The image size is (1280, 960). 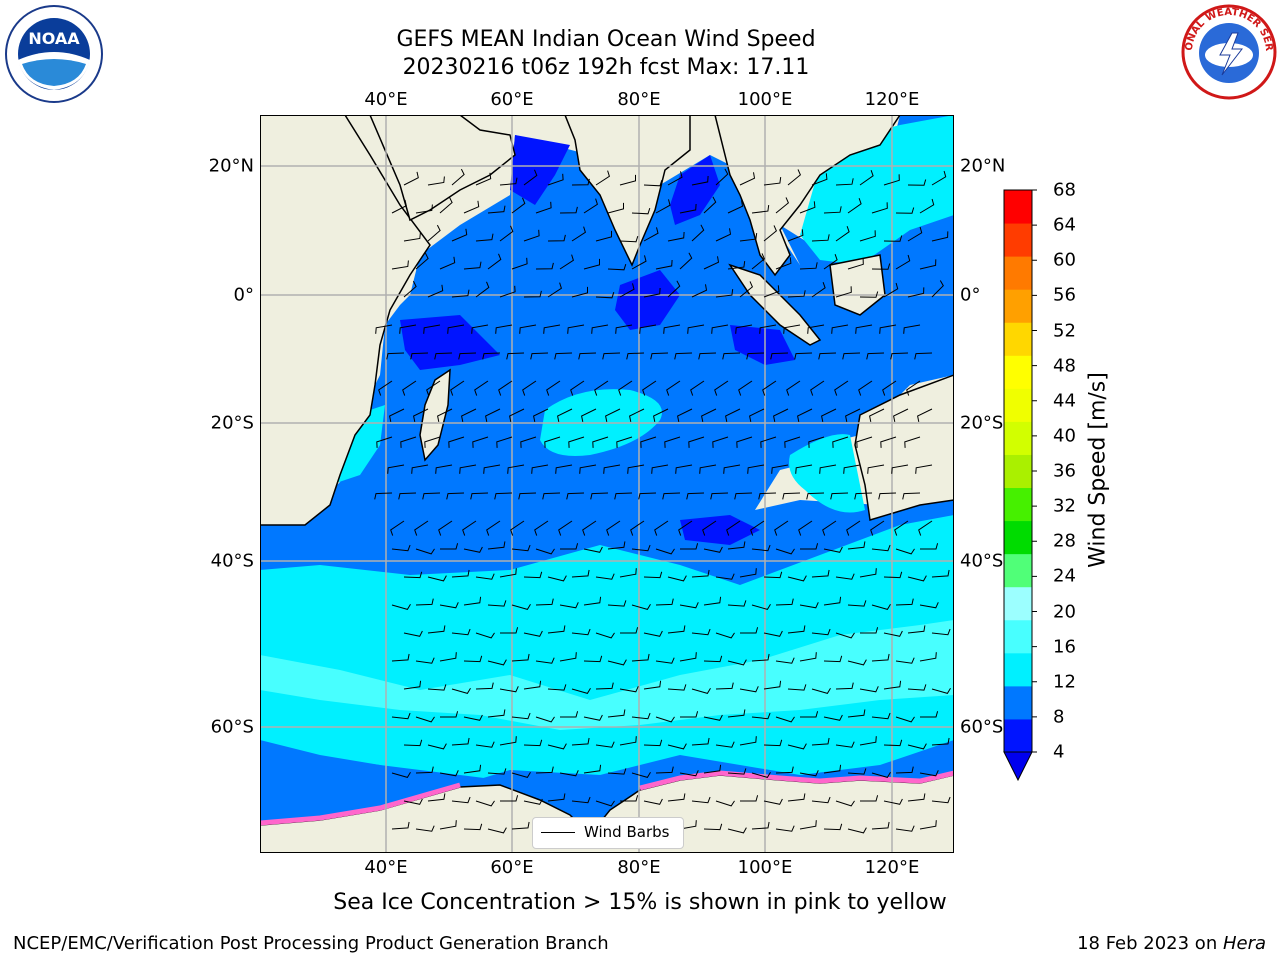 I want to click on lon-tick-top: 100°E, so click(x=765, y=99).